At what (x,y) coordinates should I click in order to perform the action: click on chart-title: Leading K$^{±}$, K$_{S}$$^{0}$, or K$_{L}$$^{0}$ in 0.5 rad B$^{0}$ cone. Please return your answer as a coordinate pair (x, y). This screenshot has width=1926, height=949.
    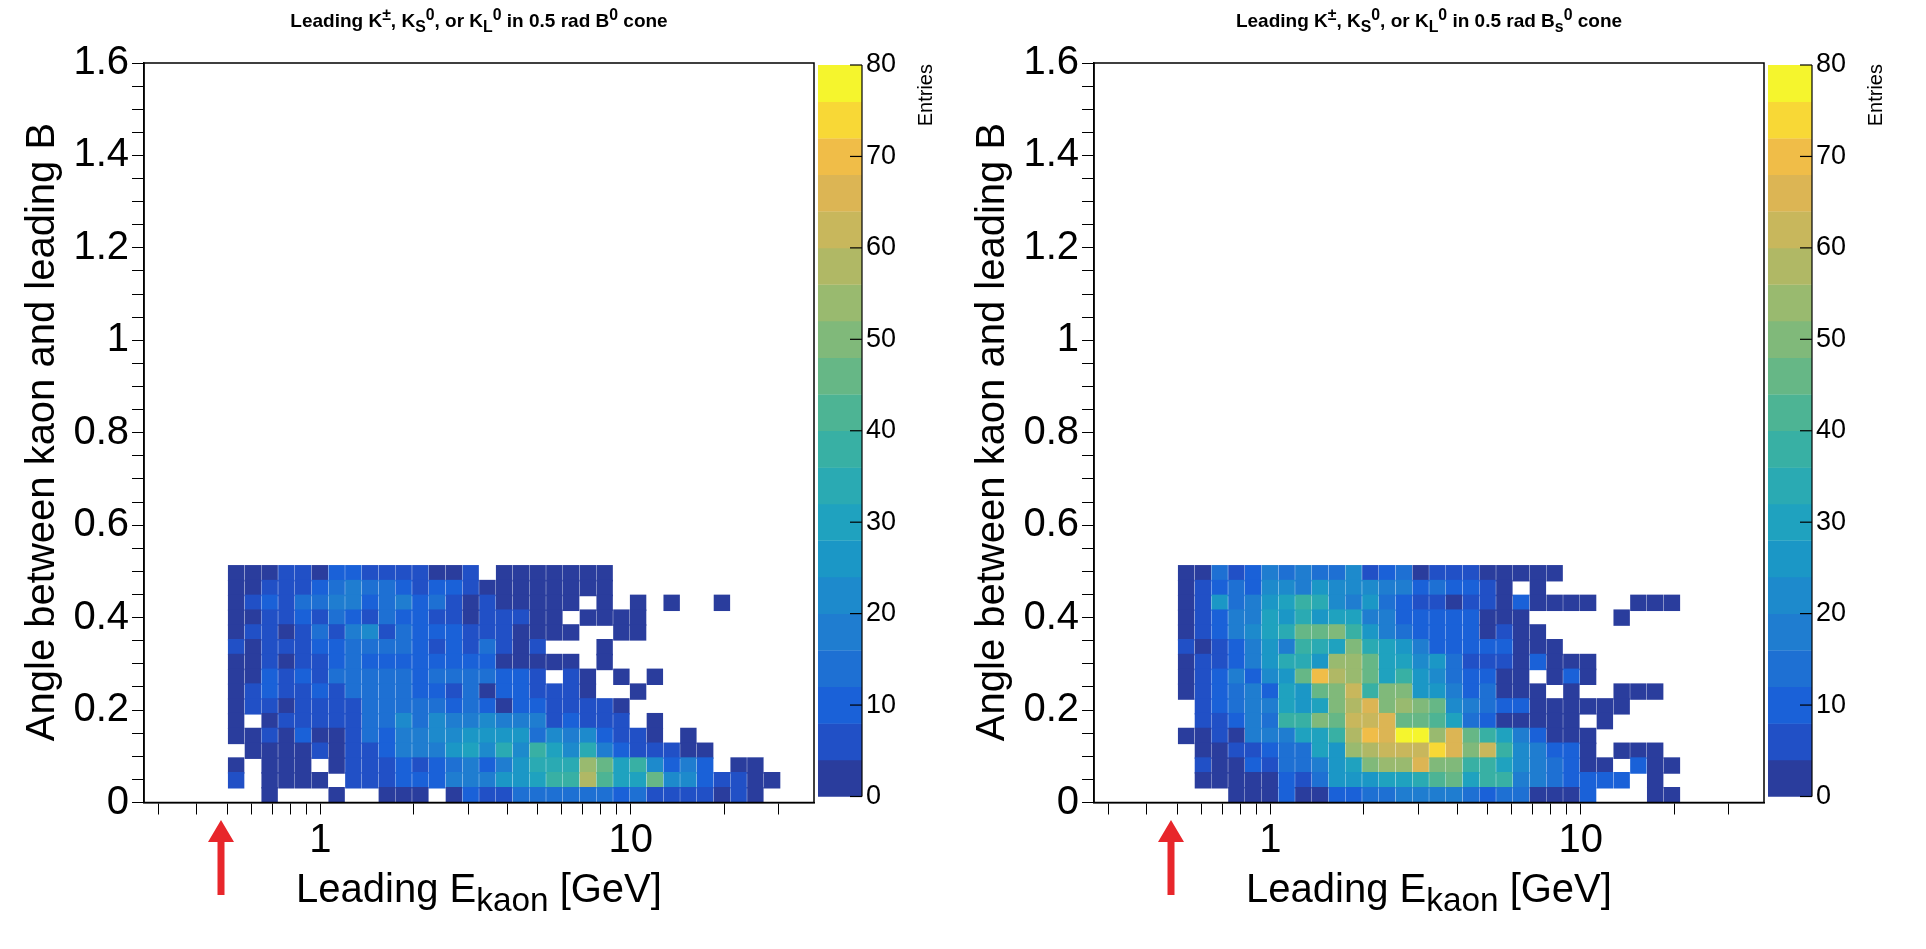
    Looking at the image, I should click on (479, 21).